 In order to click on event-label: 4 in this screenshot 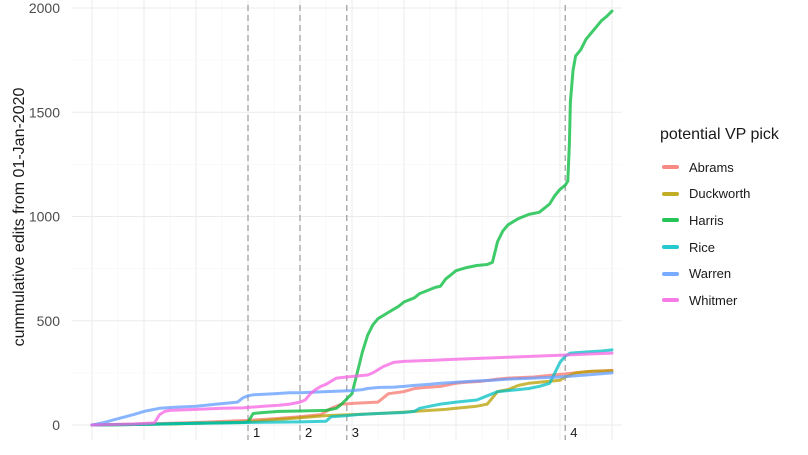, I will do `click(573, 432)`.